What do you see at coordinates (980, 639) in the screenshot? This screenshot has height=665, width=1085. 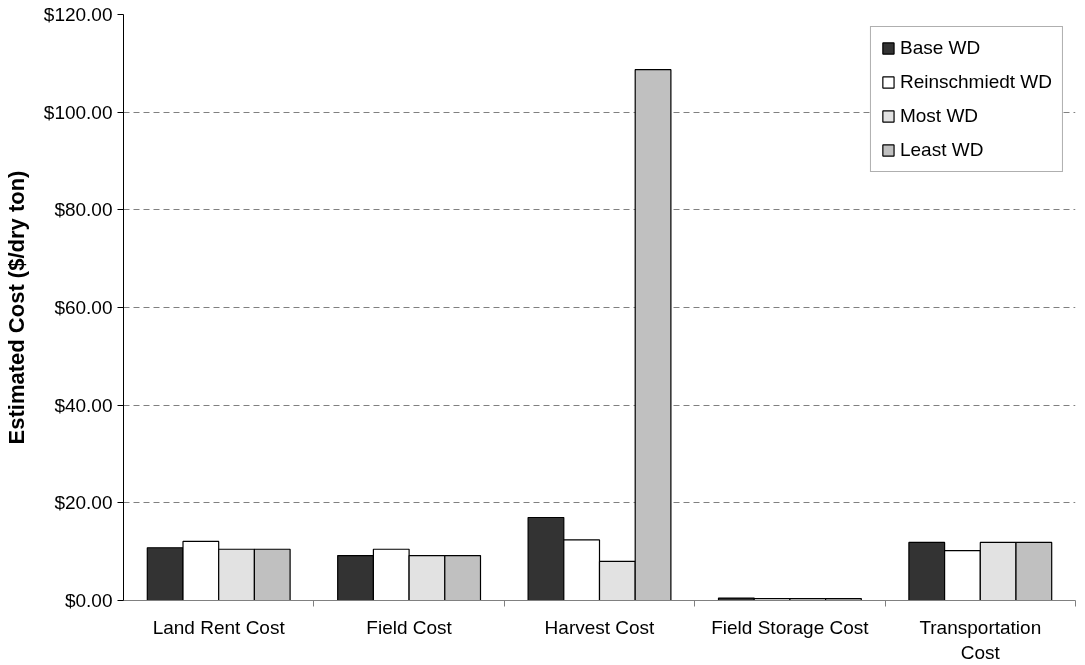 I see `x-tick-label: Transportation Cost` at bounding box center [980, 639].